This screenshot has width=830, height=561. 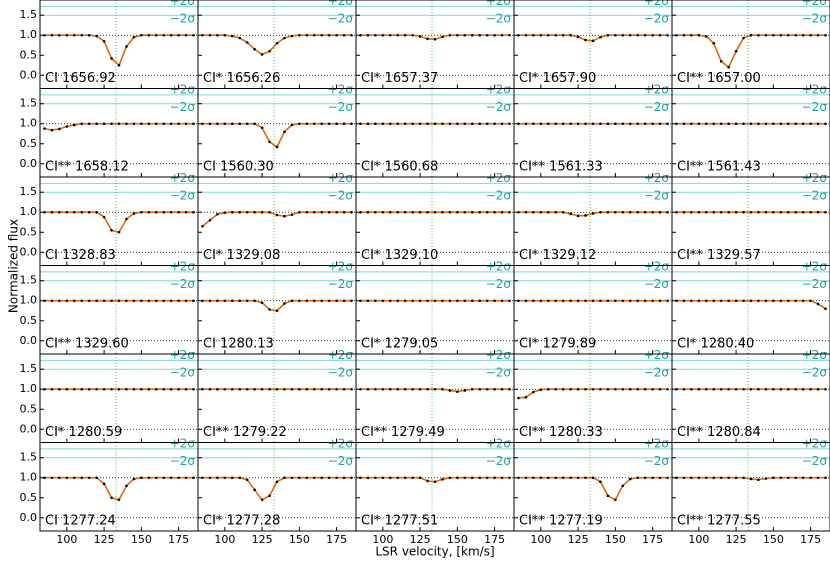 I want to click on panel-label: CI* 1277.51, so click(x=399, y=521).